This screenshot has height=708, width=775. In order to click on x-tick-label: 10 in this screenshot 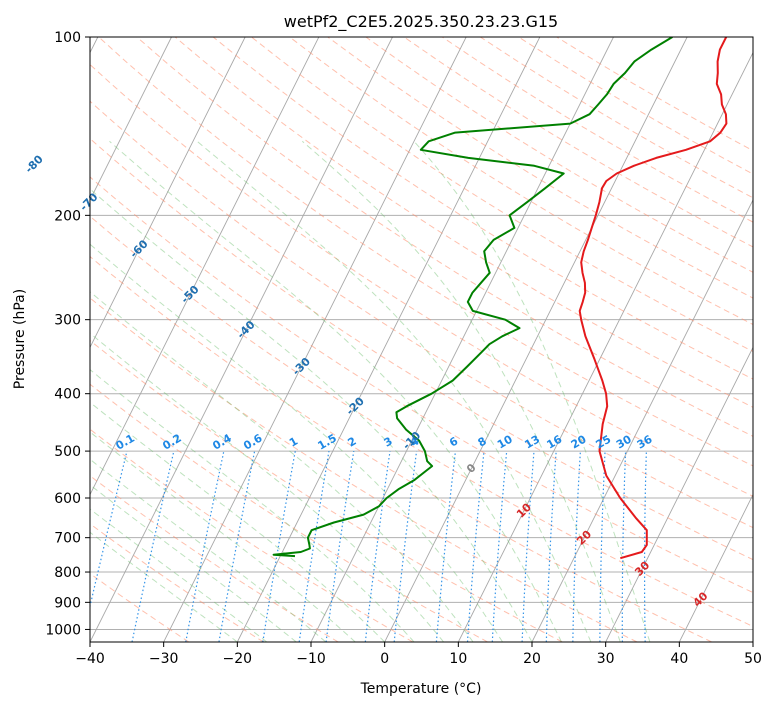, I will do `click(458, 659)`.